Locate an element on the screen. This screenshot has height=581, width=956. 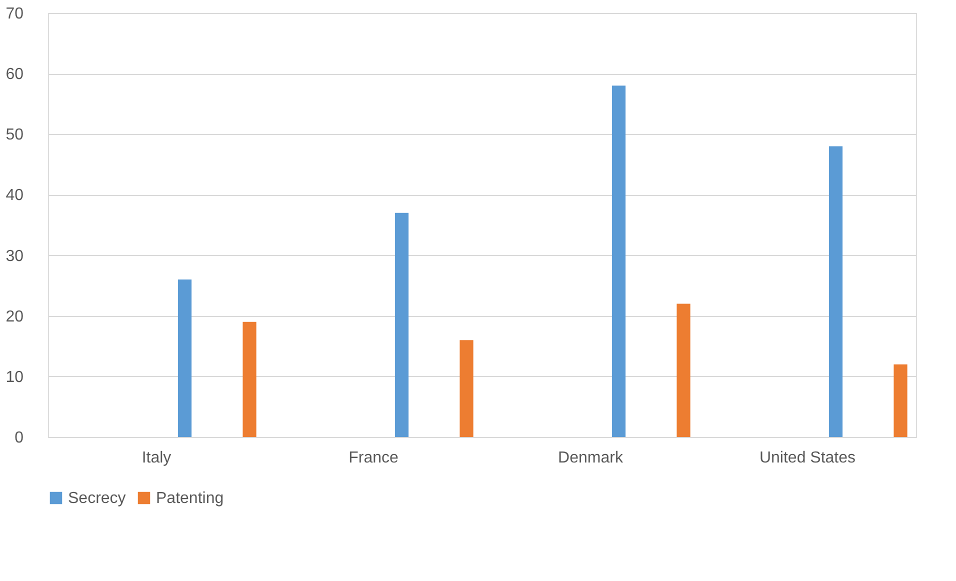
y-tick-label: 70 is located at coordinates (15, 14).